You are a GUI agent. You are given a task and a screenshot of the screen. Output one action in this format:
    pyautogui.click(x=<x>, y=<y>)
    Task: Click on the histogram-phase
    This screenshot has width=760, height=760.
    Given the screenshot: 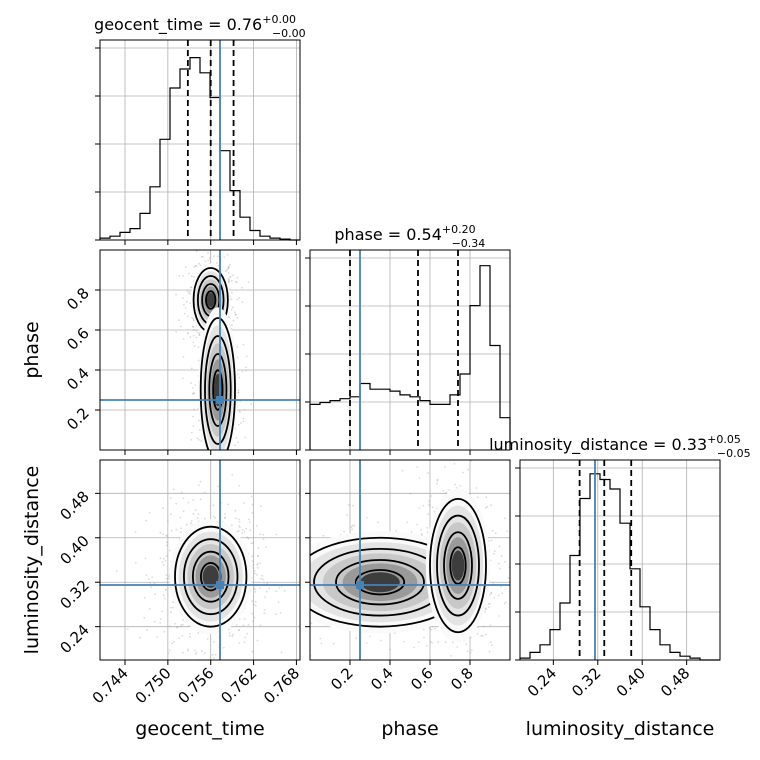 What is the action you would take?
    pyautogui.click(x=410, y=357)
    